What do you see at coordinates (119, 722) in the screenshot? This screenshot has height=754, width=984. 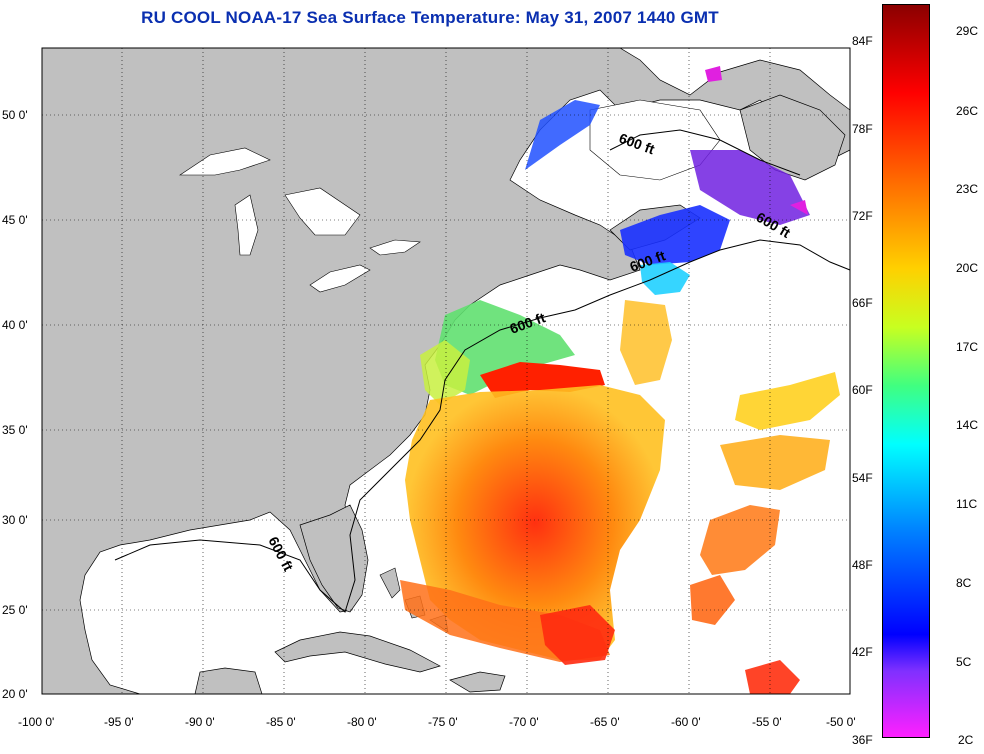 I see `lon-tick-95: -95 0'` at bounding box center [119, 722].